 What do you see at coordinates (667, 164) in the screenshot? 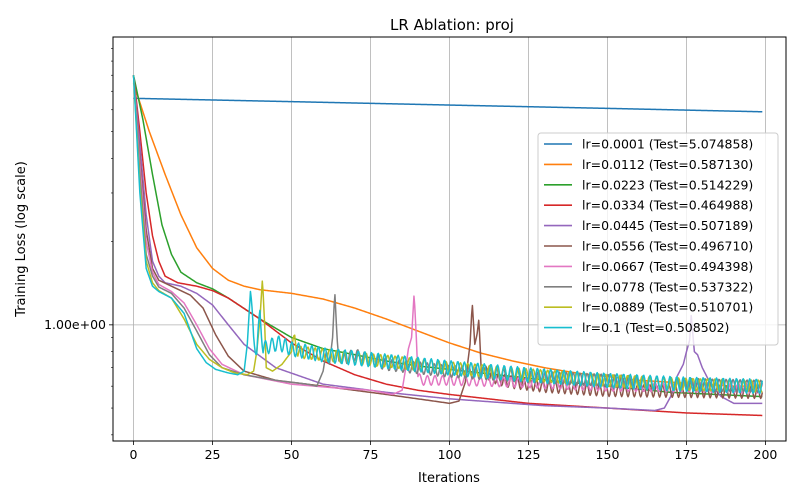
I see `legend-label: lr=0.0112 (Test=0.587130)` at bounding box center [667, 164].